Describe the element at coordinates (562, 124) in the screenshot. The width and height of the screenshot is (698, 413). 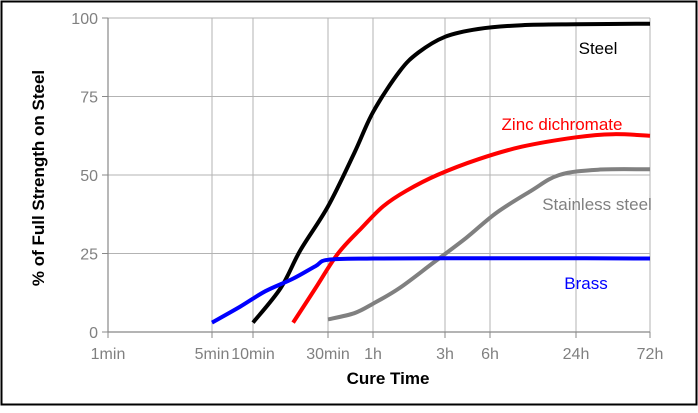
I see `series-label-zinc-dichromate: Zinc dichromate` at that location.